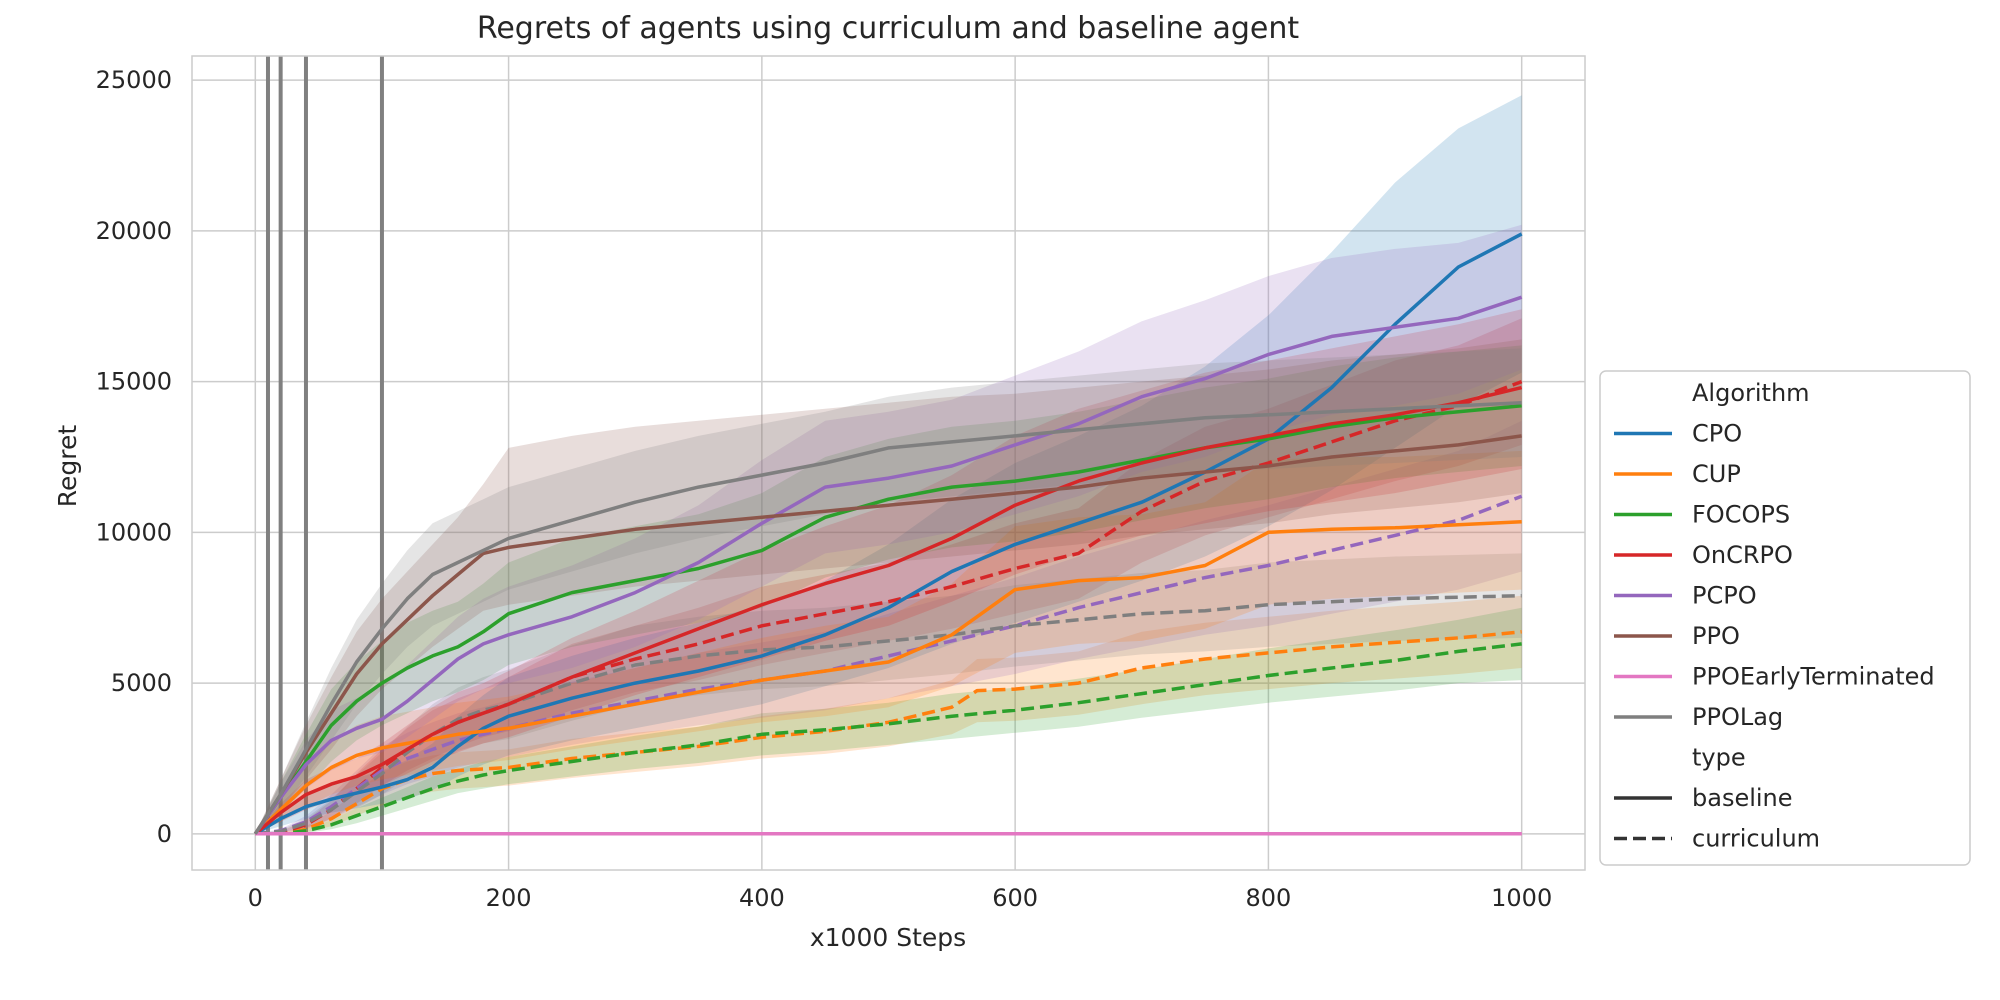 The width and height of the screenshot is (2000, 1000). What do you see at coordinates (1015, 898) in the screenshot?
I see `x-tick-label: 600` at bounding box center [1015, 898].